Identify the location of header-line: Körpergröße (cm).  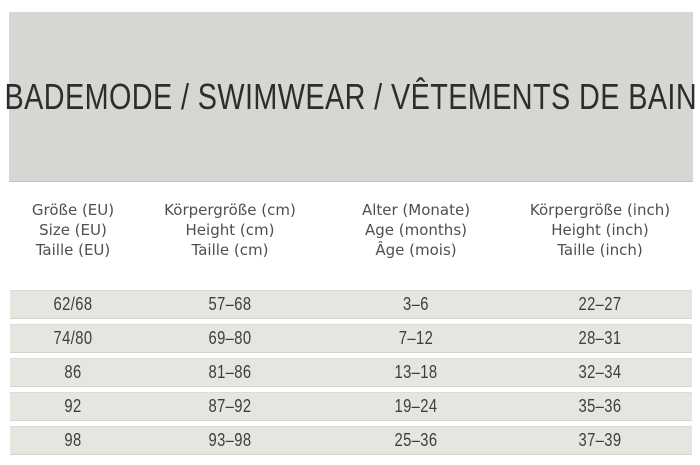
(230, 210).